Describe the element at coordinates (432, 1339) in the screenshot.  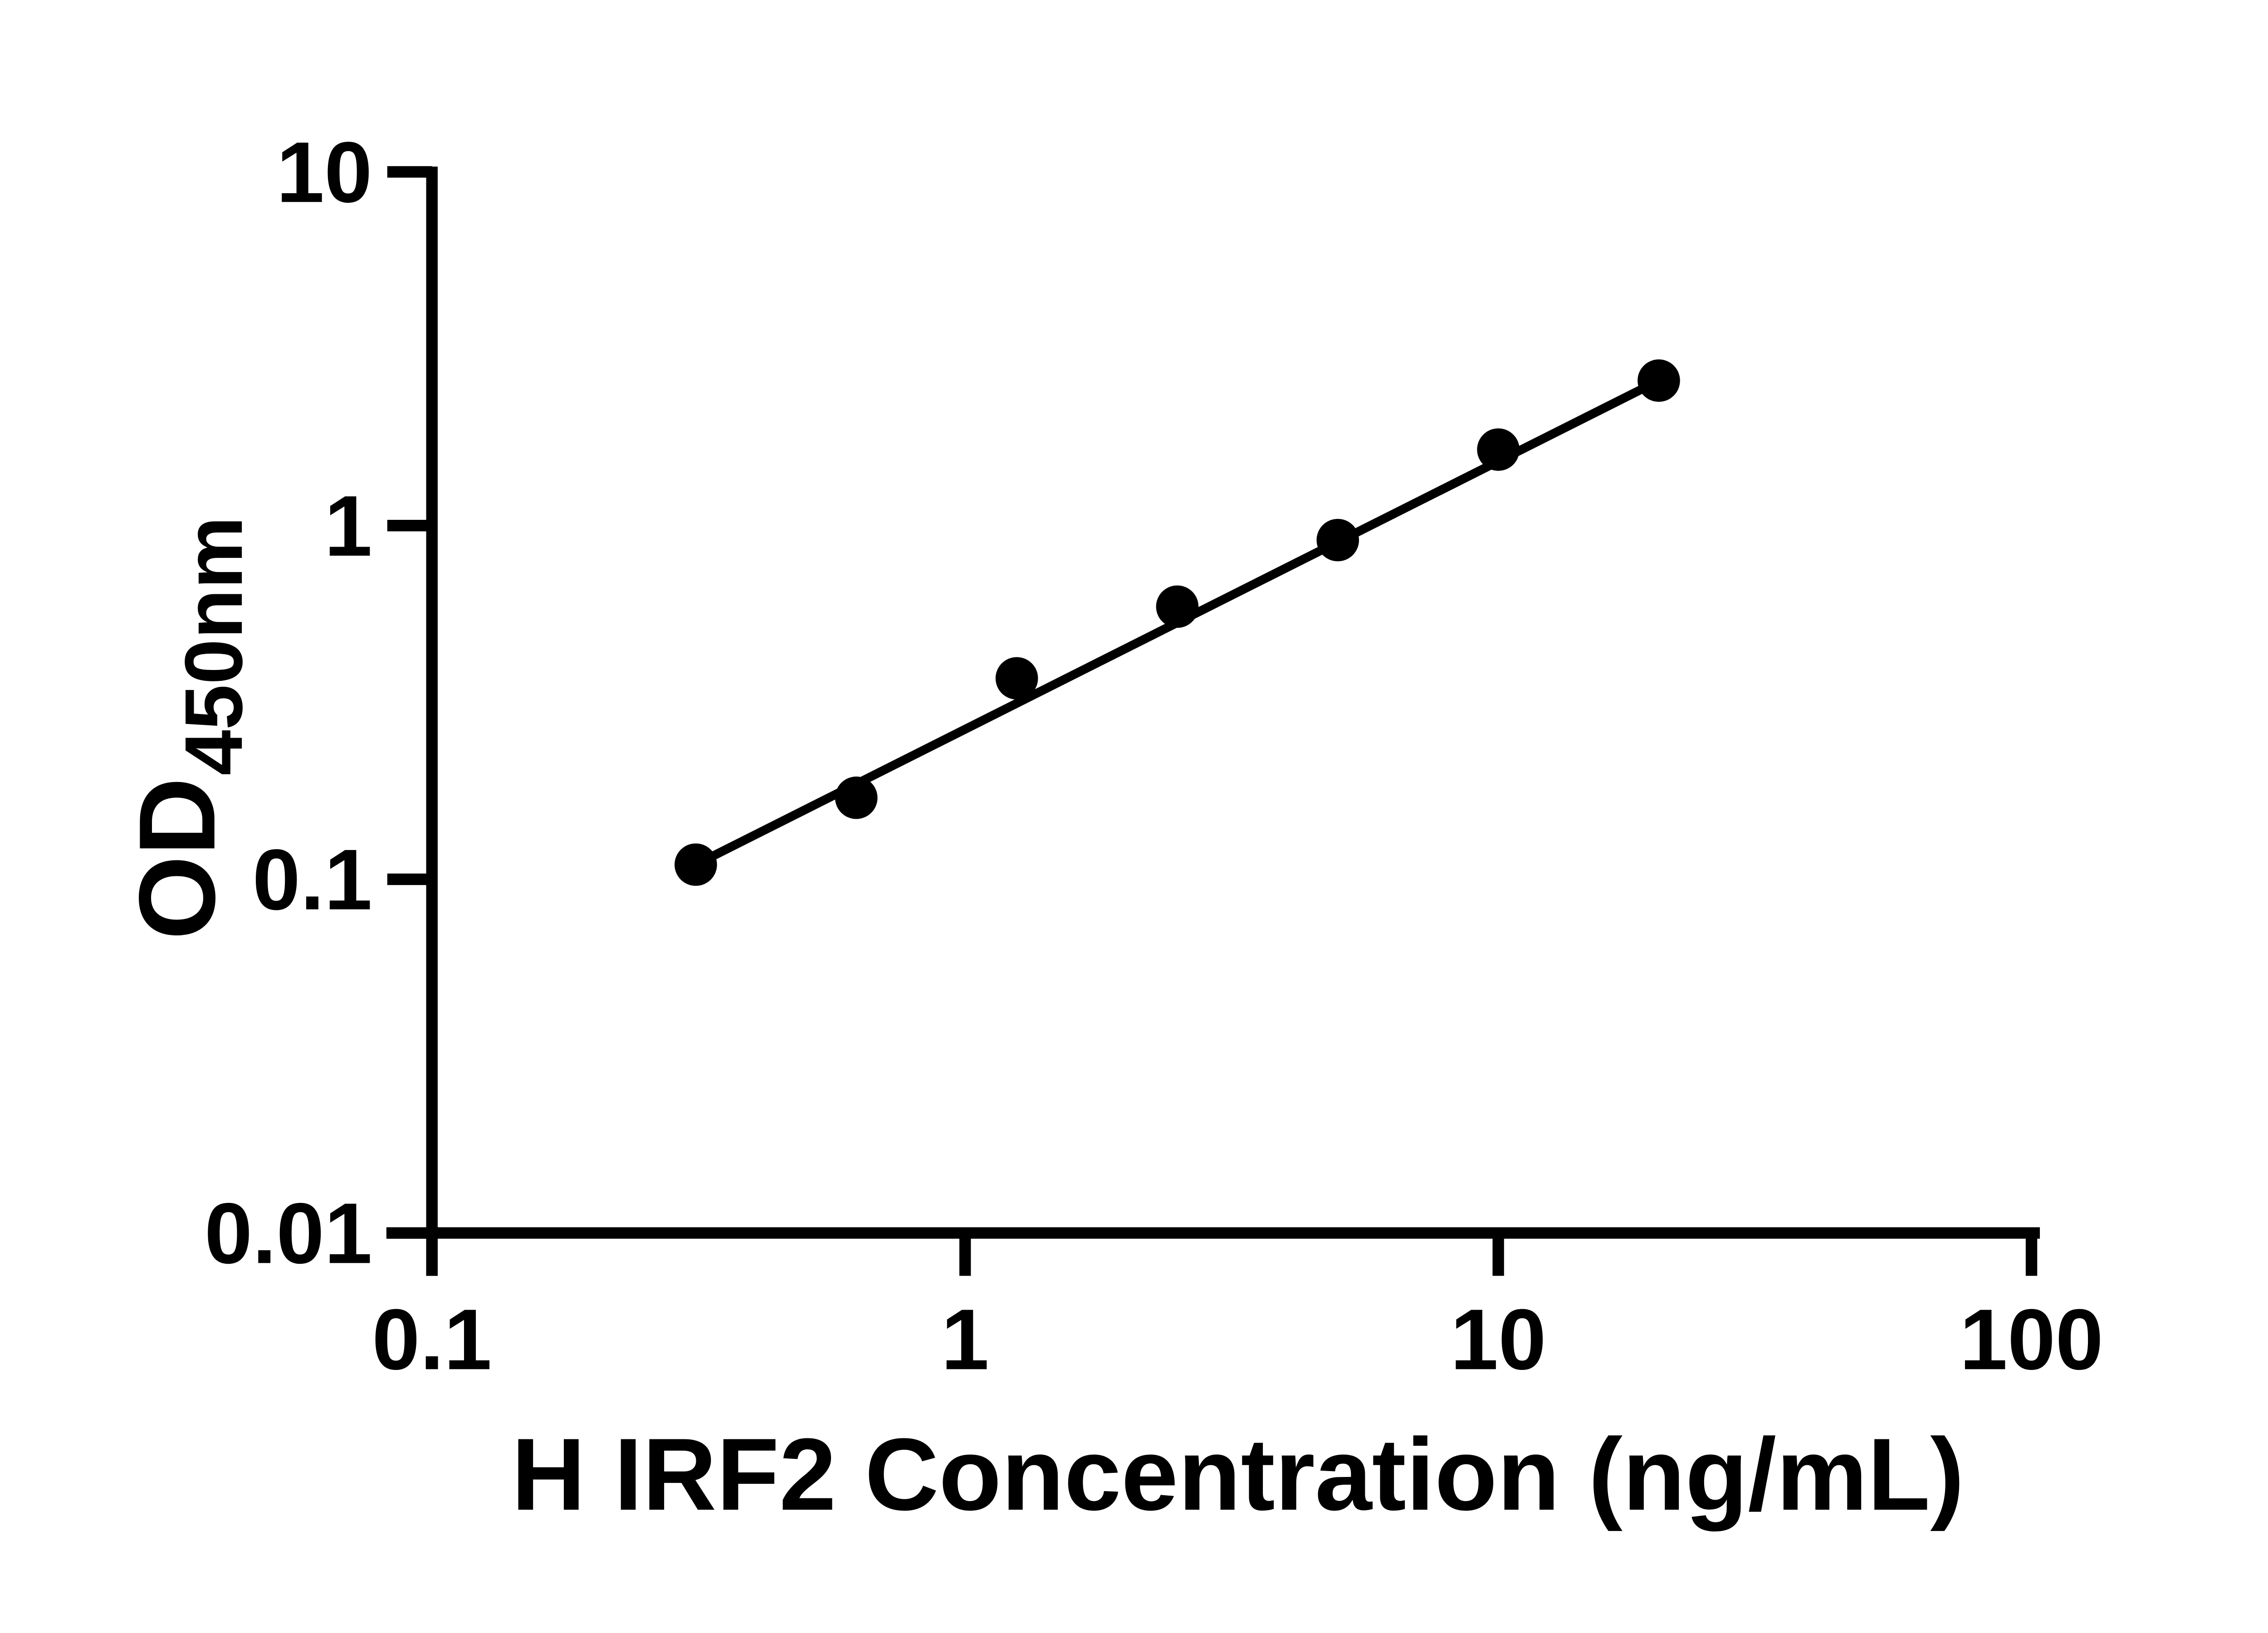
I see `x-tick-label: 0.1` at that location.